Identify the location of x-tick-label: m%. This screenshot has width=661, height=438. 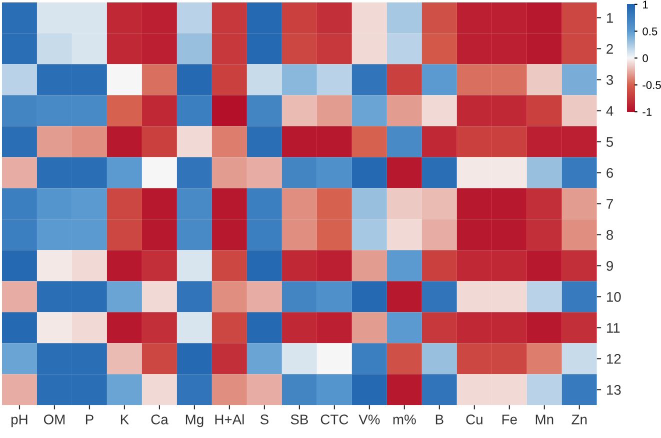
(404, 419).